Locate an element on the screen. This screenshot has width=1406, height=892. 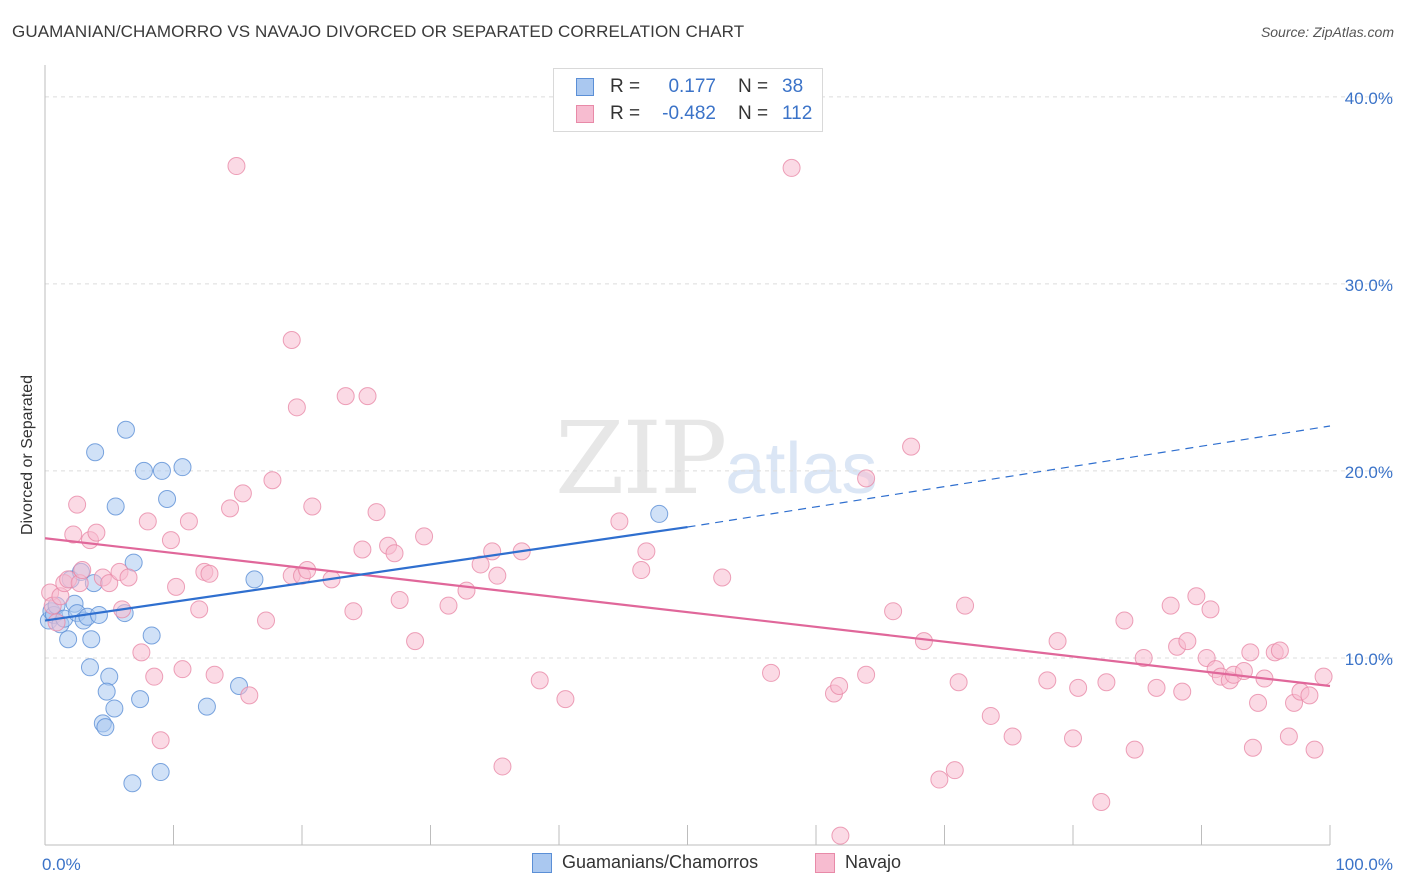
legend-item-label: Navajo is located at coordinates (873, 862).